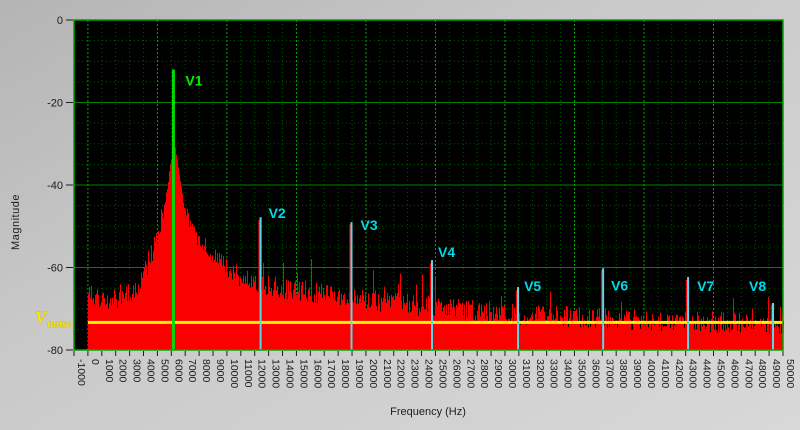 The width and height of the screenshot is (800, 430). Describe the element at coordinates (220, 371) in the screenshot. I see `x-tick-label: 9000` at that location.